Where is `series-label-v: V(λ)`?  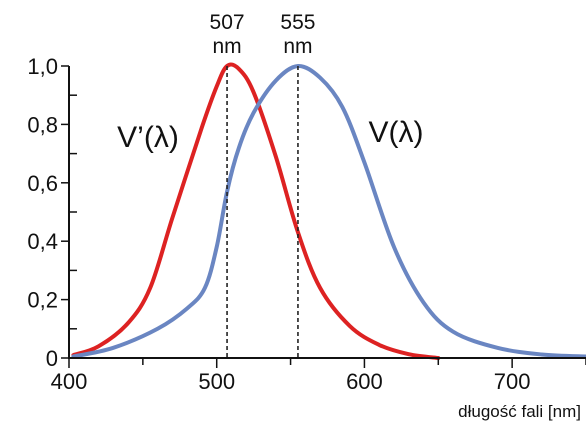
series-label-v: V(λ) is located at coordinates (396, 132).